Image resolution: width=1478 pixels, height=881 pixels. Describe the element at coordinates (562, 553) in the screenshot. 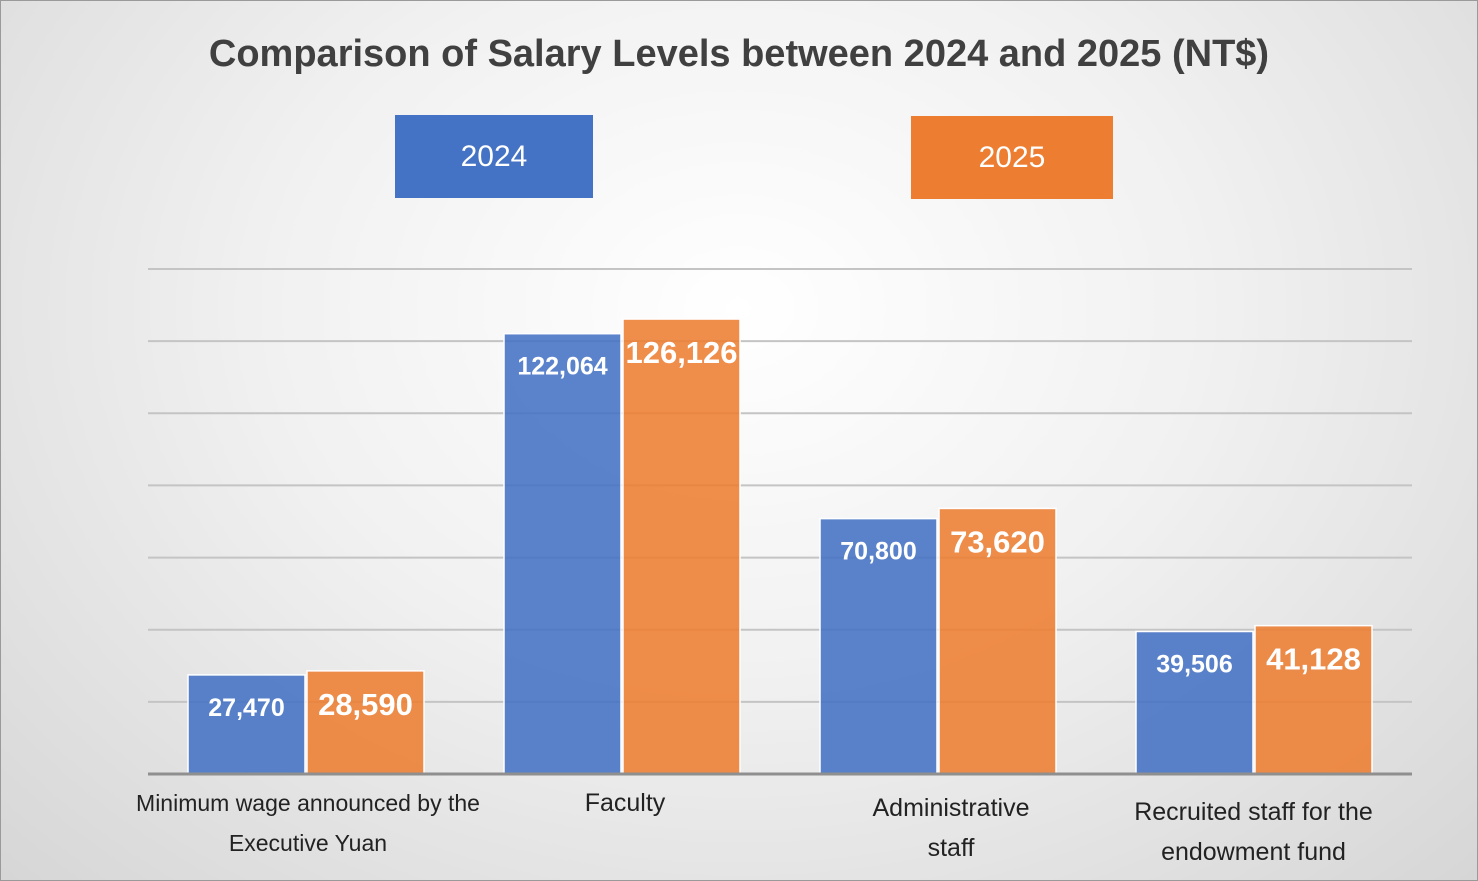

I see `bar-2024-faculty` at that location.